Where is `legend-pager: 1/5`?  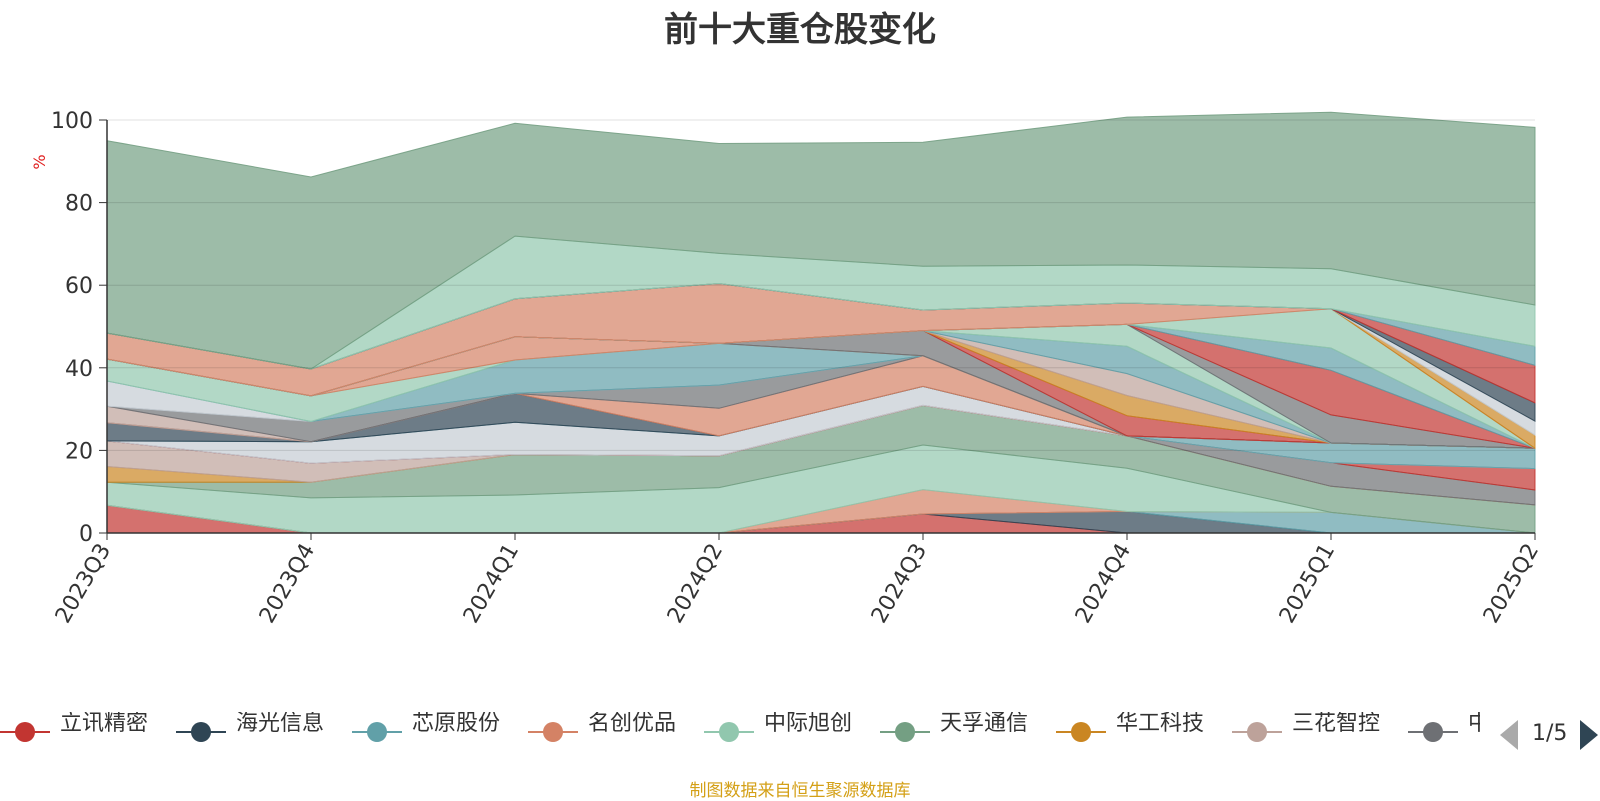 legend-pager: 1/5 is located at coordinates (1542, 732).